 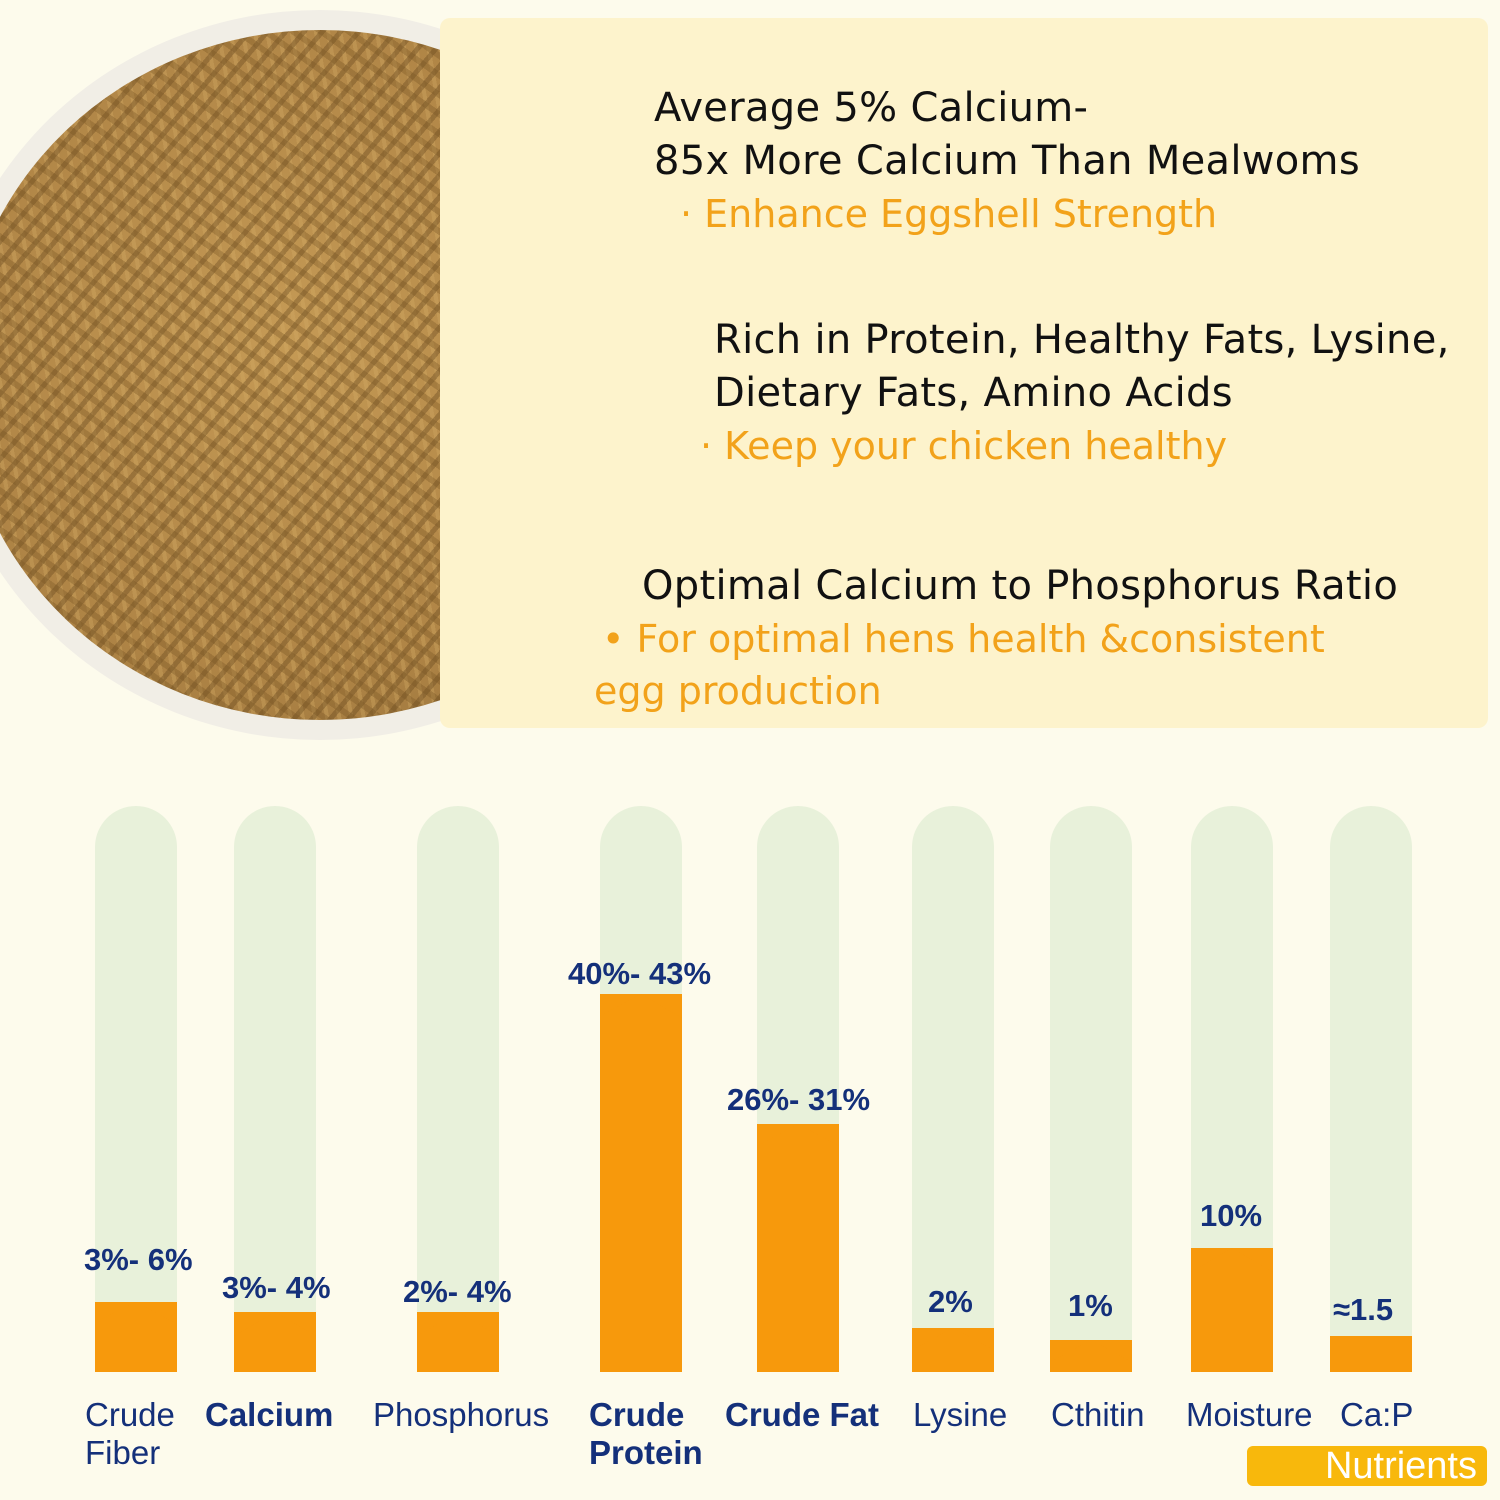 What do you see at coordinates (1091, 1089) in the screenshot?
I see `bar-track-cthitin` at bounding box center [1091, 1089].